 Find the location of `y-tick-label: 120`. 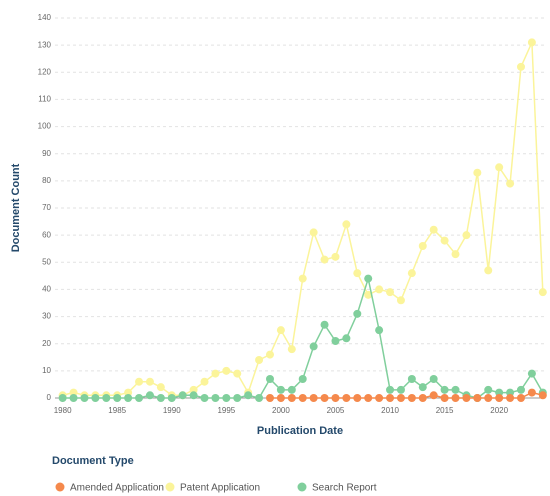

y-tick-label: 120 is located at coordinates (45, 71).